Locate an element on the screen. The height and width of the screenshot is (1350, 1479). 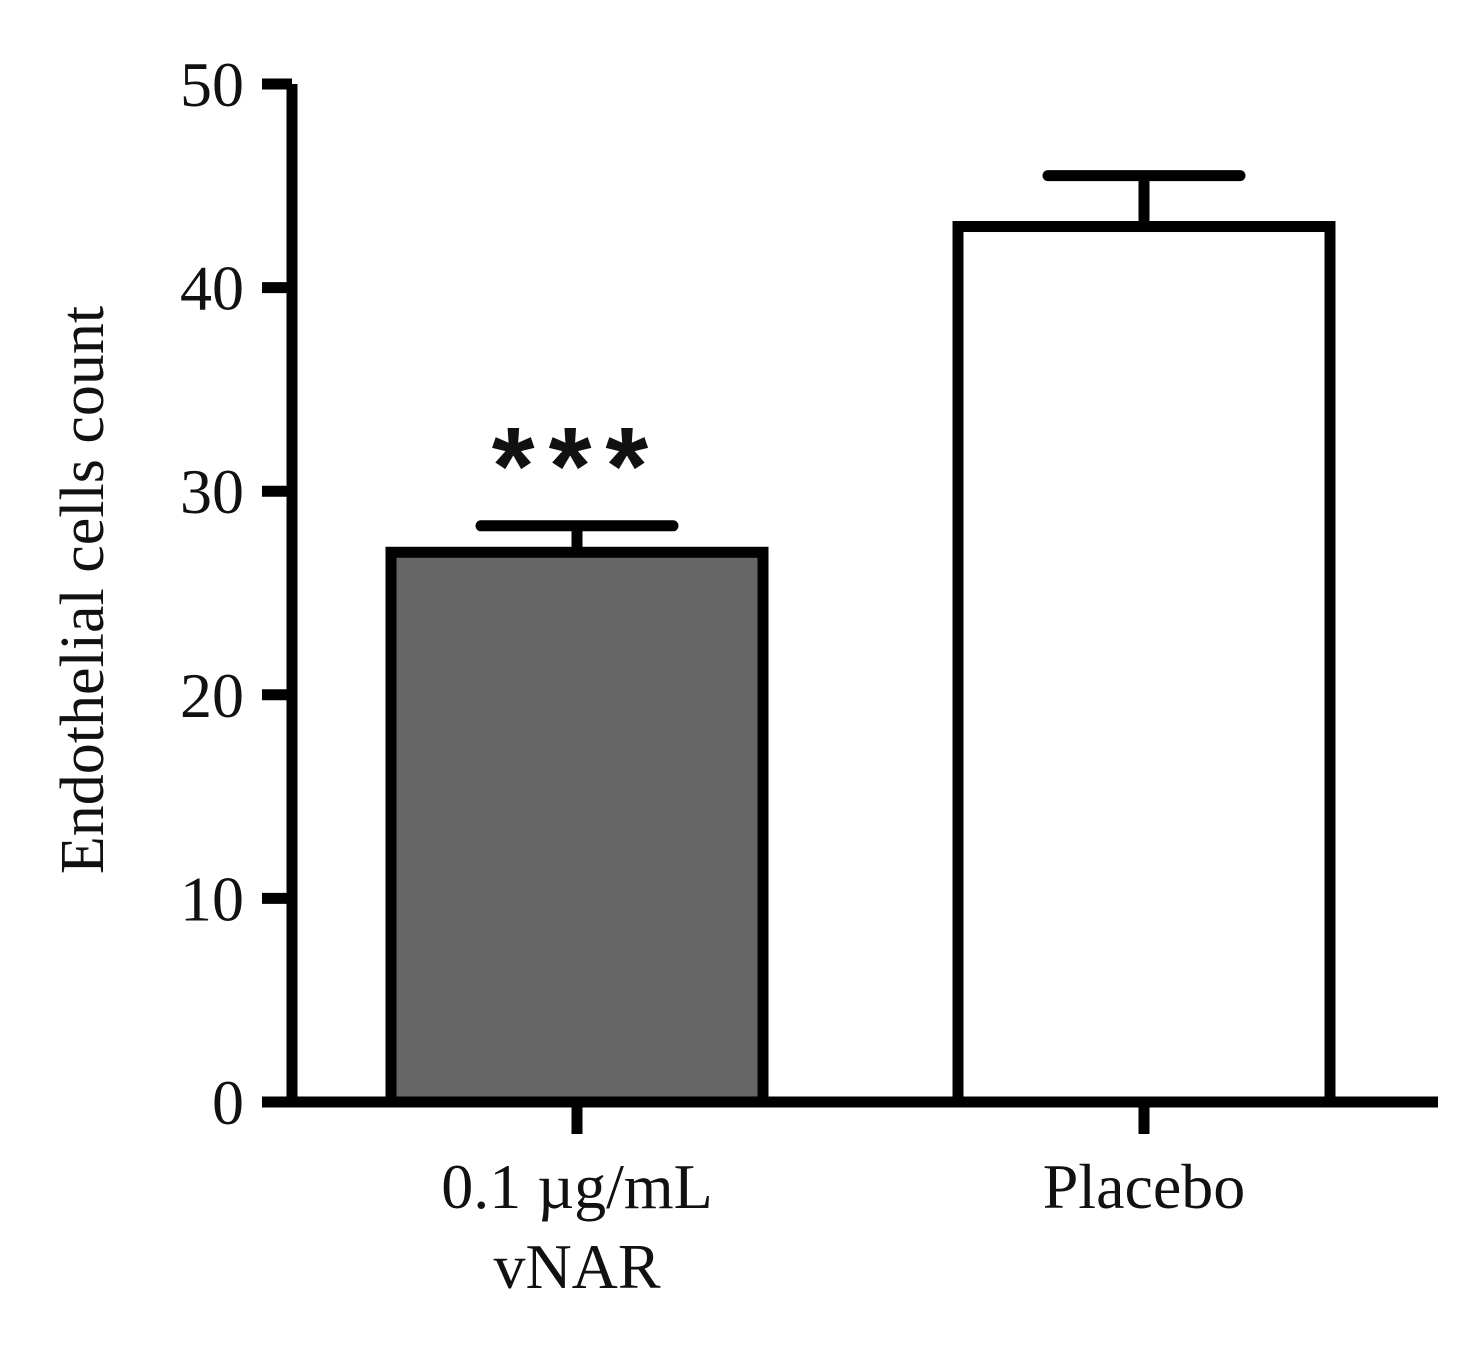
y-tick-label-40: 40 is located at coordinates (212, 288).